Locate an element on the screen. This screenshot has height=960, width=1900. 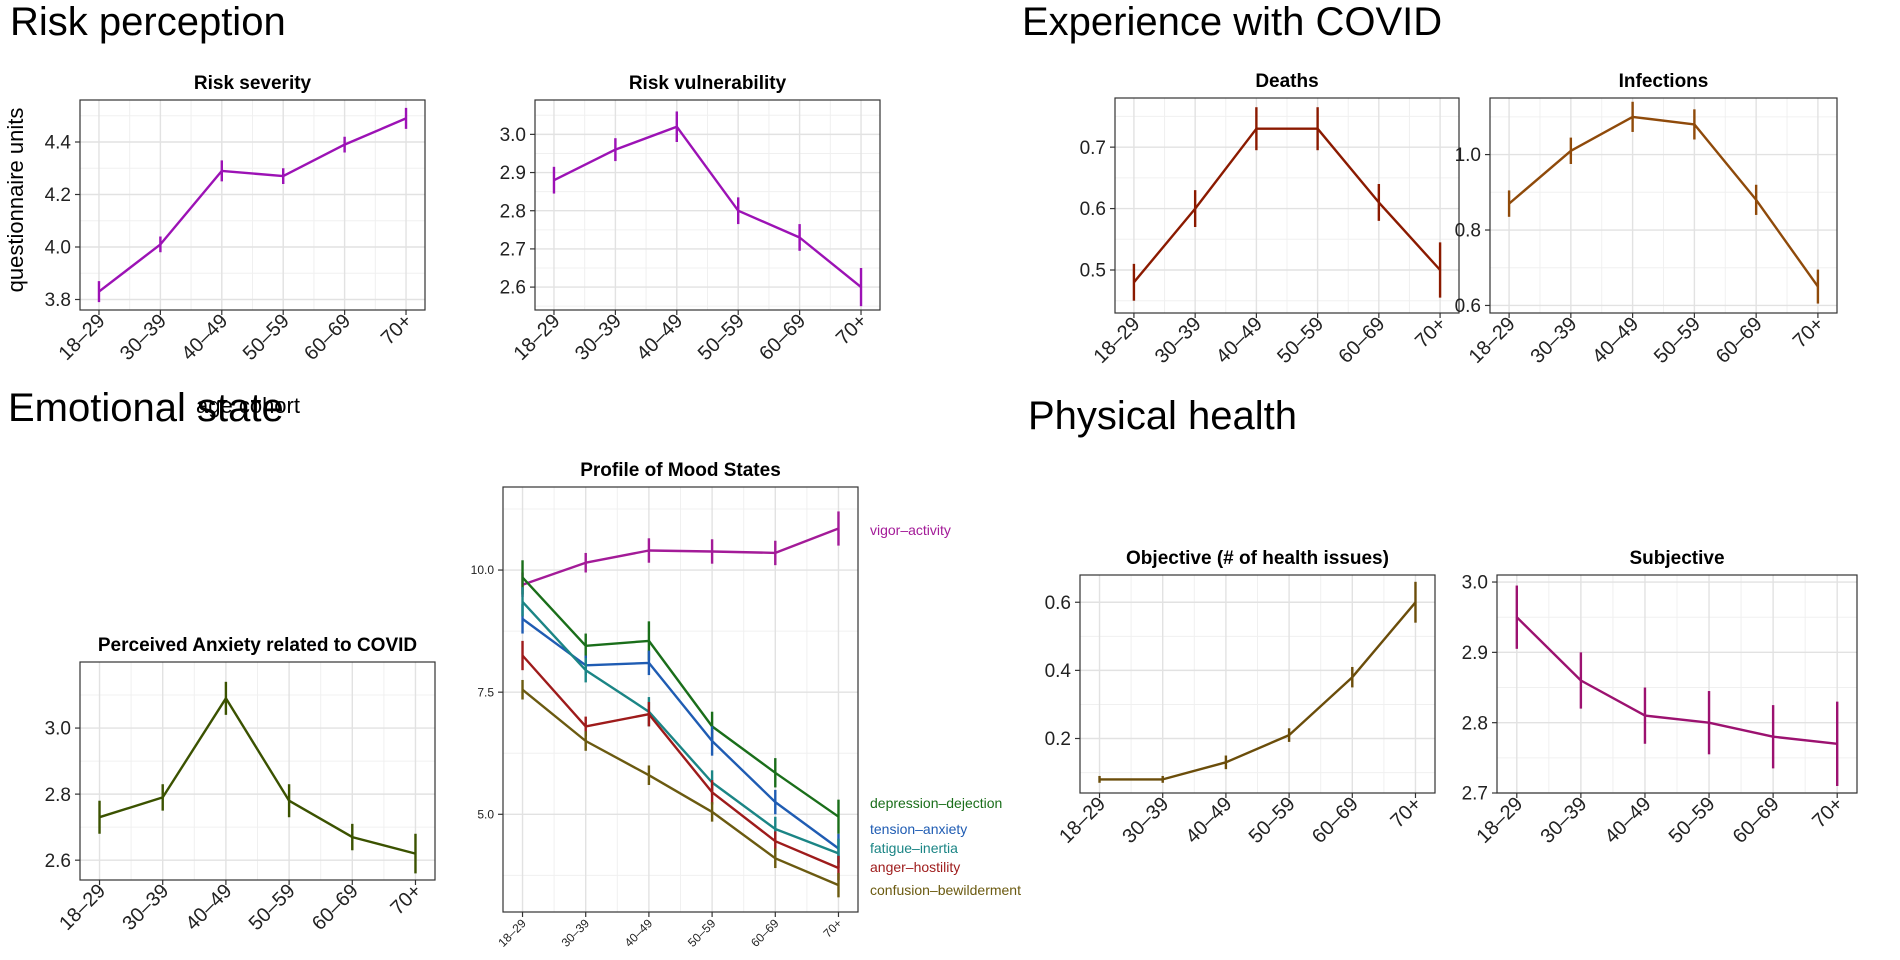
chart-title: Infections is located at coordinates (1664, 81).